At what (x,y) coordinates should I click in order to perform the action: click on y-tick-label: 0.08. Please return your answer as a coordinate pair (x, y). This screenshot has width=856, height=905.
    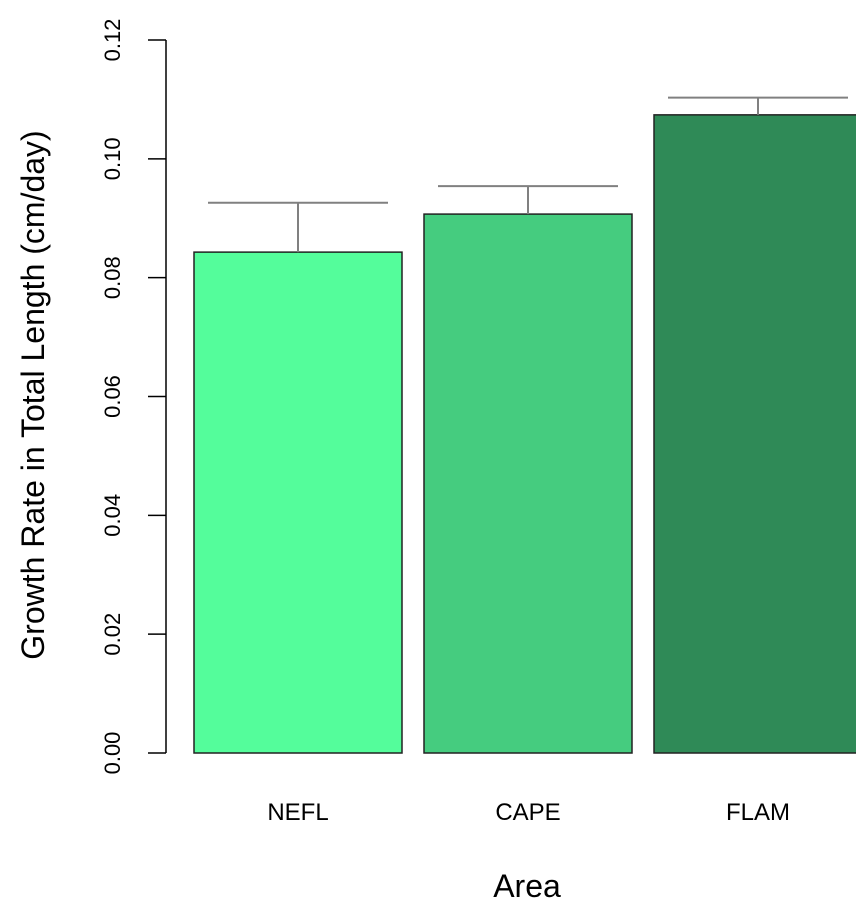
    Looking at the image, I should click on (112, 277).